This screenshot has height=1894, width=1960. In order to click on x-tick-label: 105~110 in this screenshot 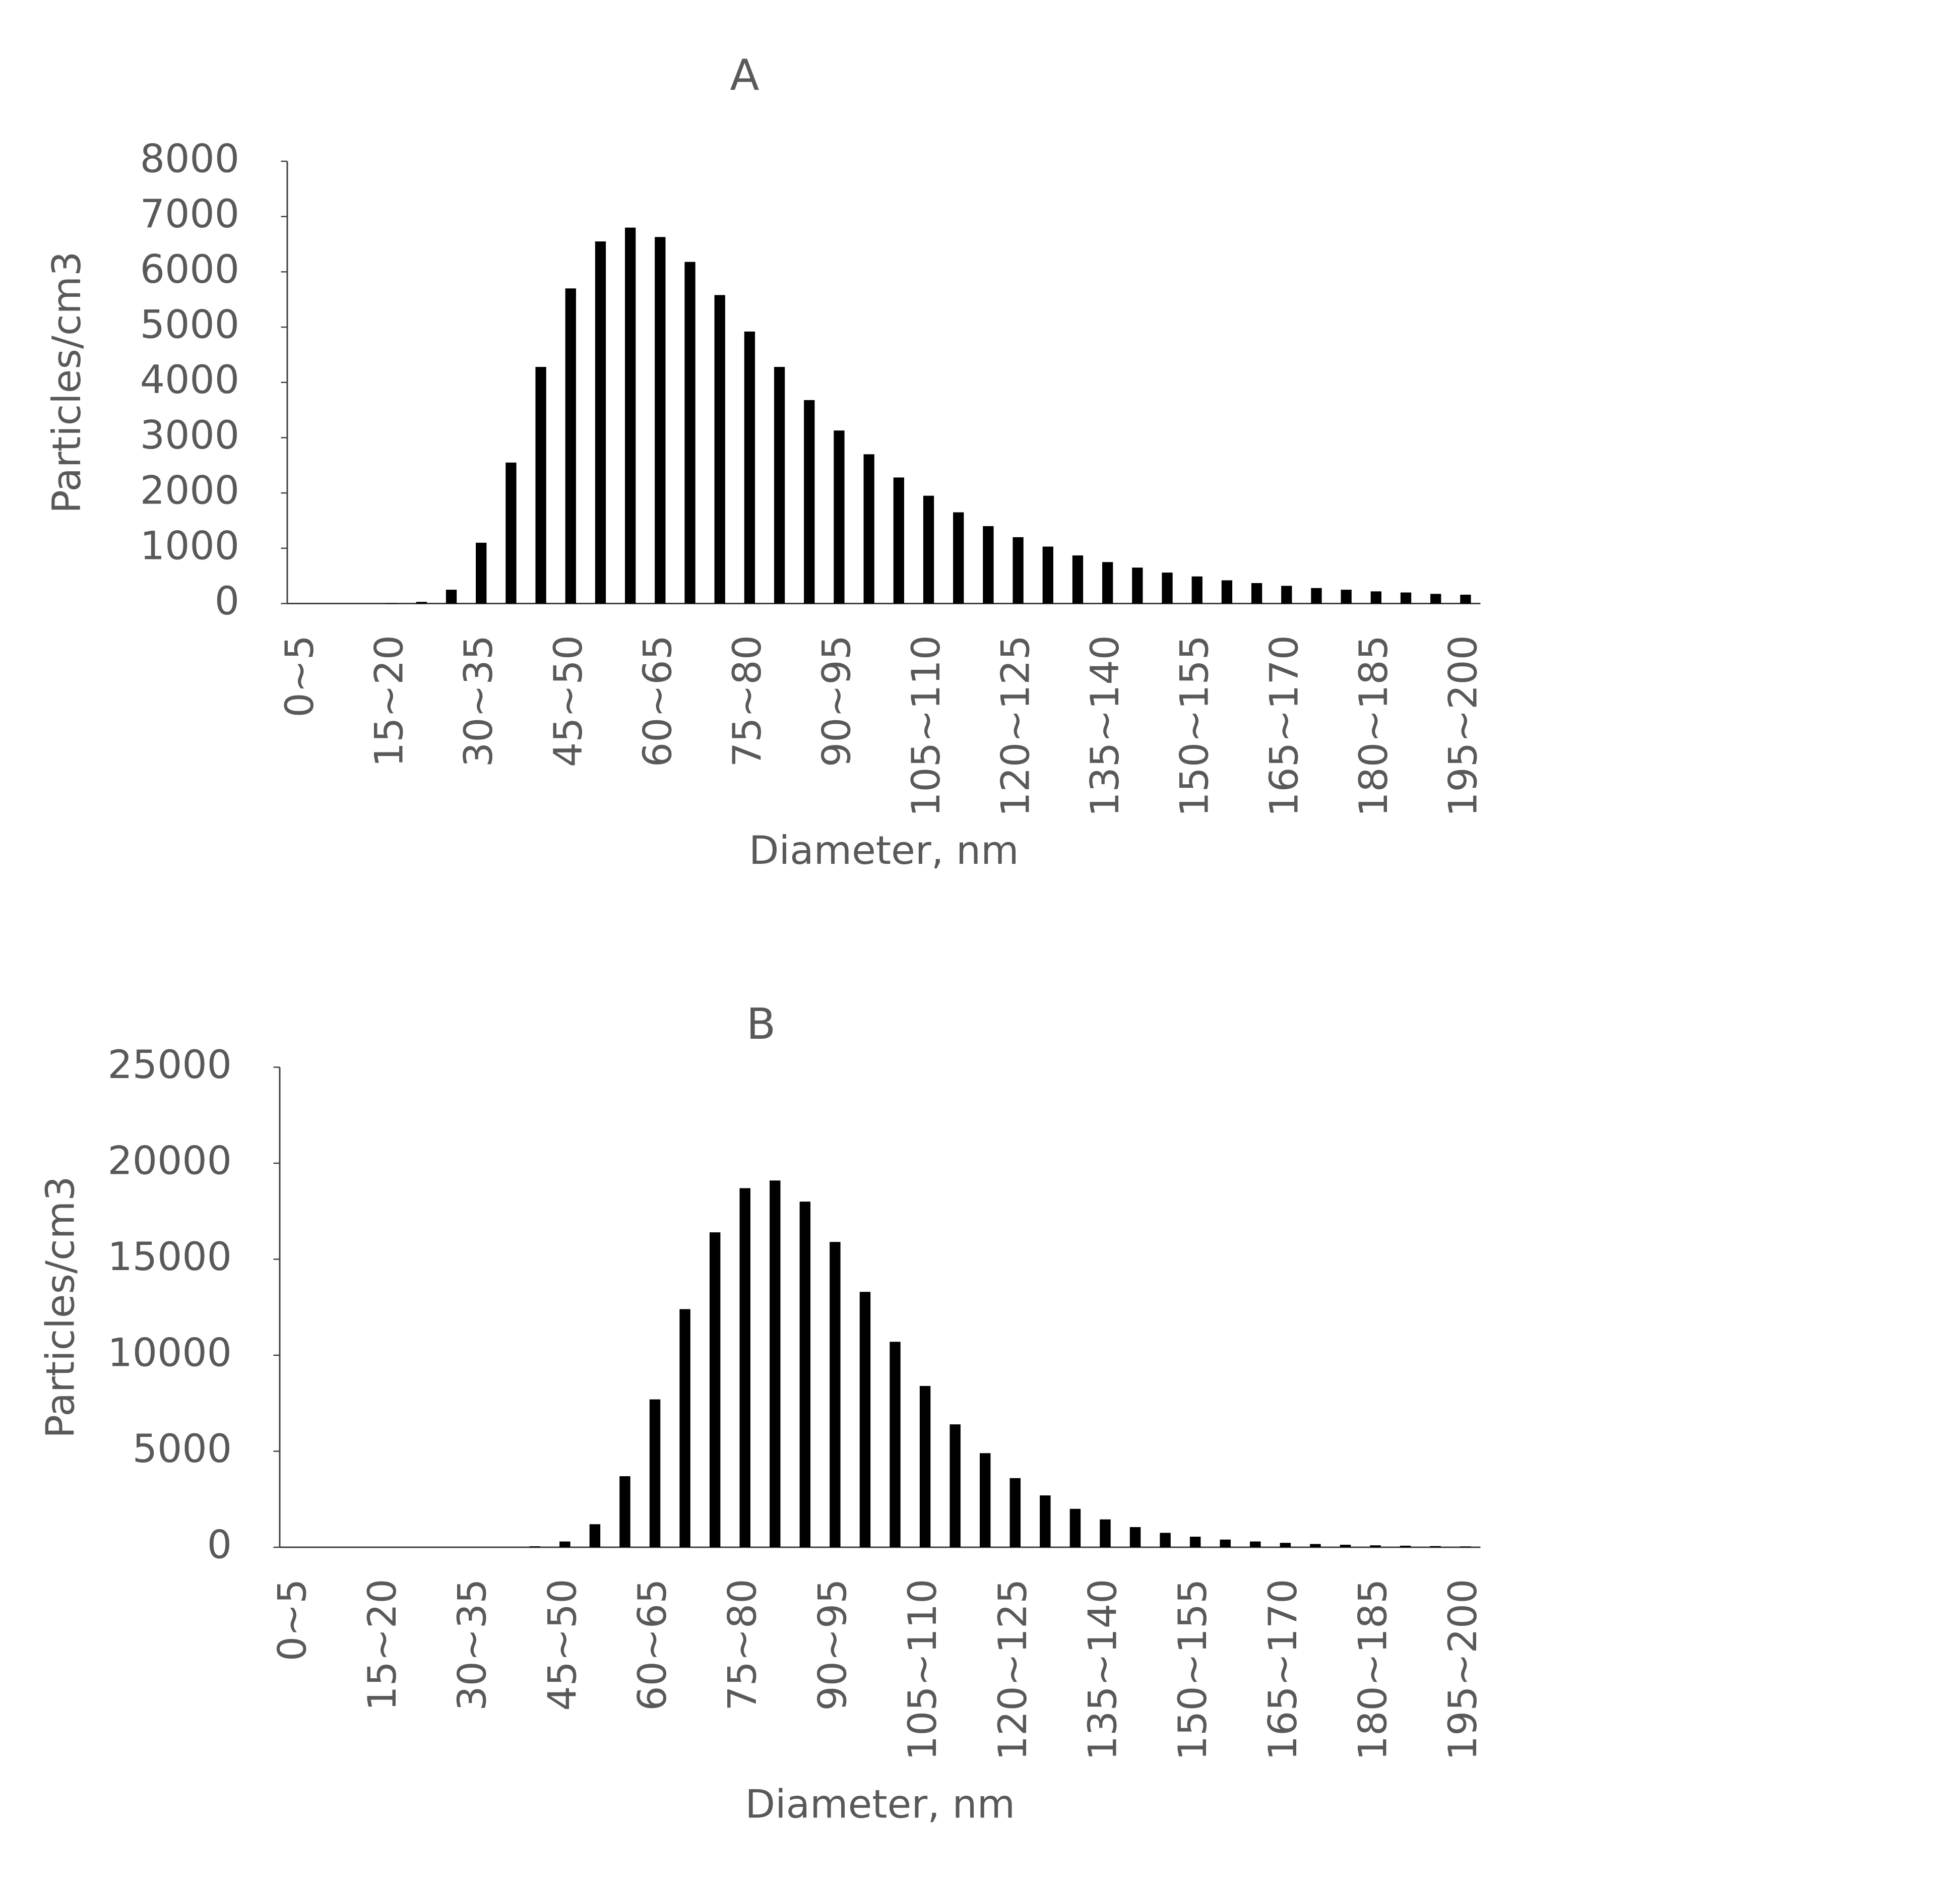, I will do `click(927, 726)`.